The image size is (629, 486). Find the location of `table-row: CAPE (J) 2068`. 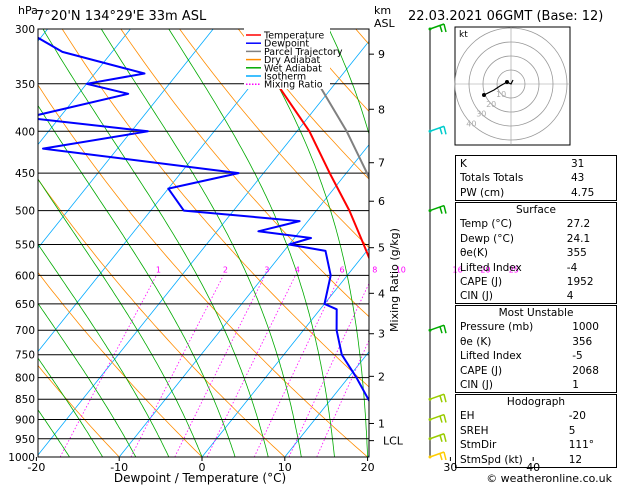

table-row: CAPE (J) 2068 is located at coordinates (536, 371).